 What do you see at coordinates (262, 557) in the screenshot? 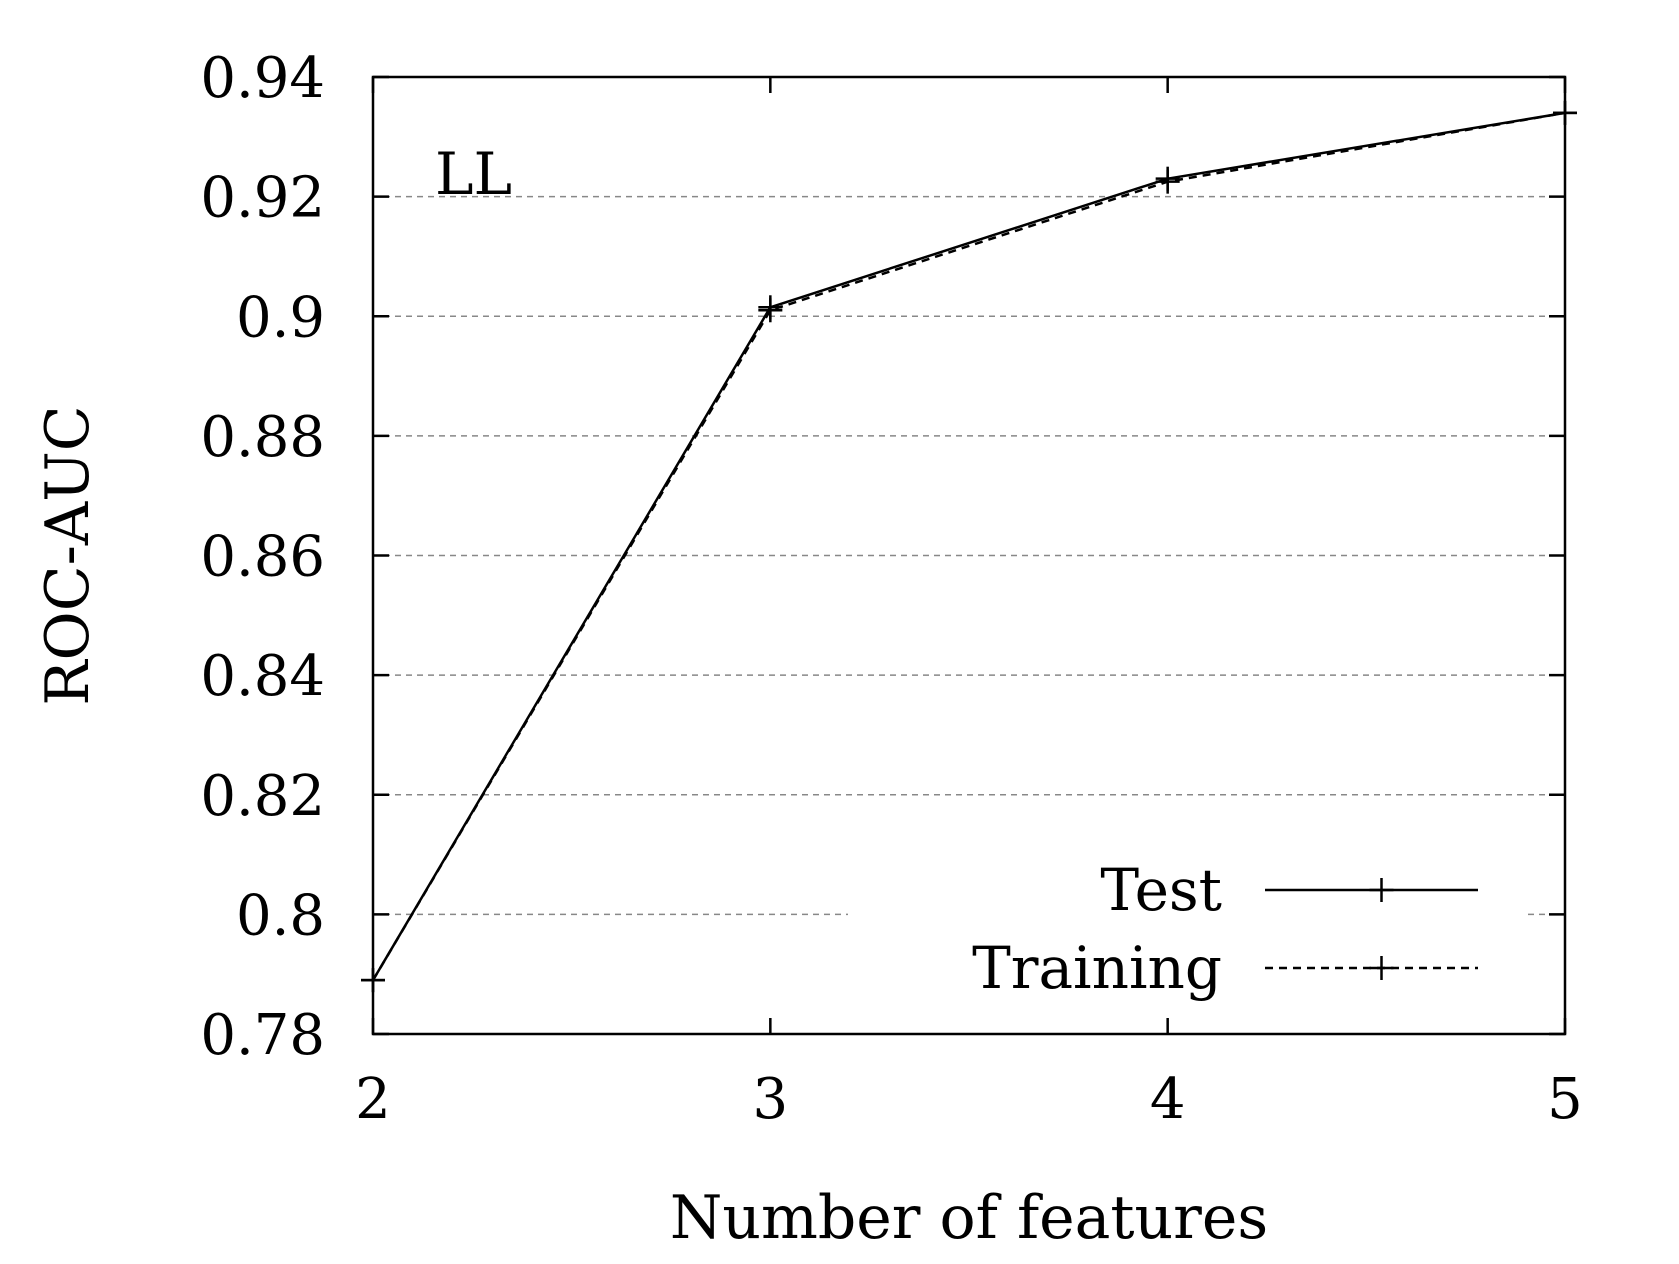
I see `y-tick-label: 0.86` at bounding box center [262, 557].